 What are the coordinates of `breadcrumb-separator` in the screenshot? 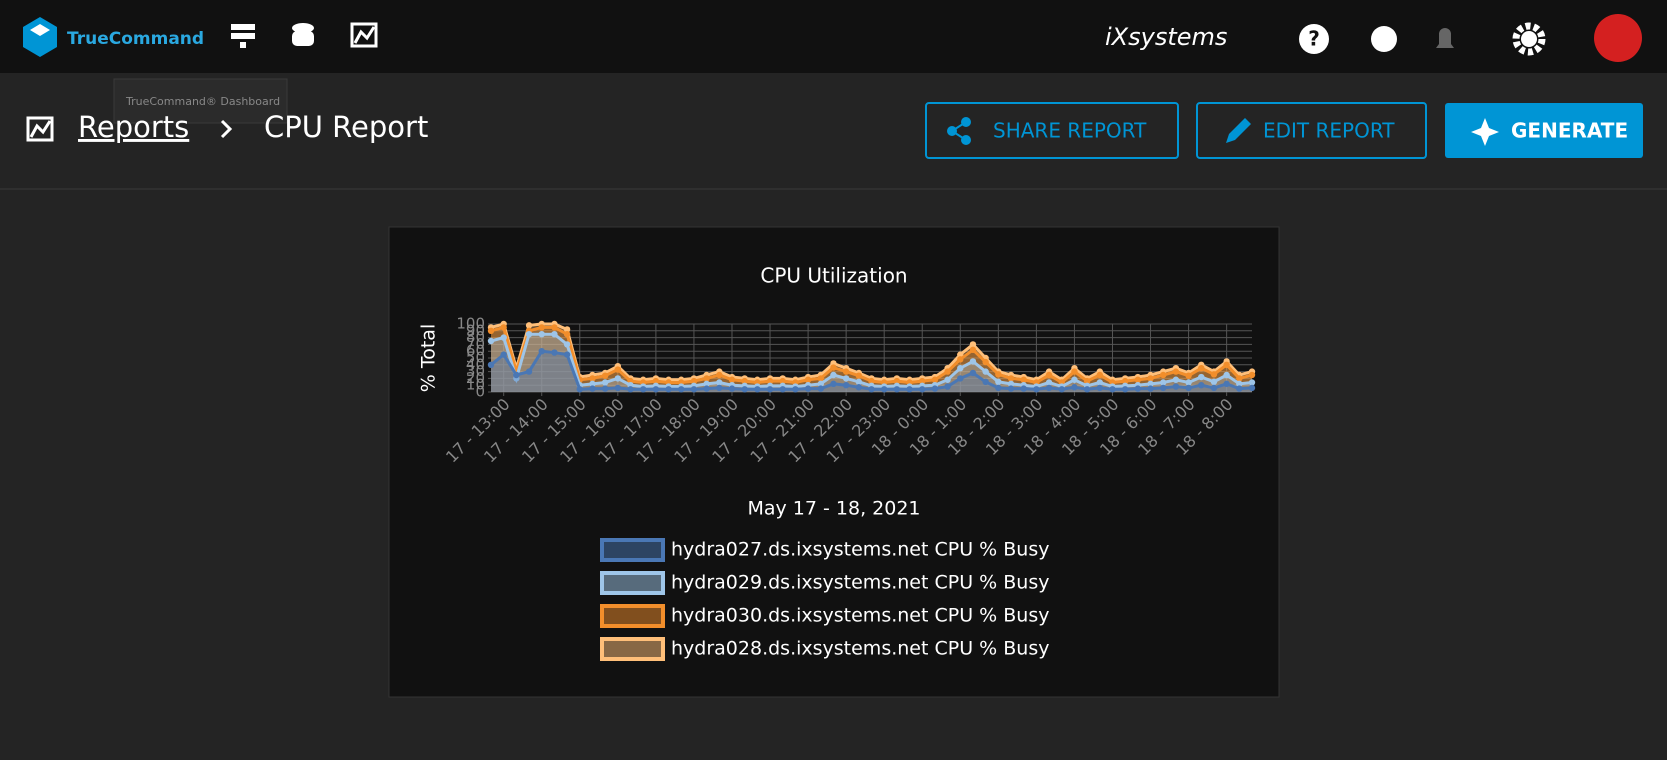 It's located at (226, 129).